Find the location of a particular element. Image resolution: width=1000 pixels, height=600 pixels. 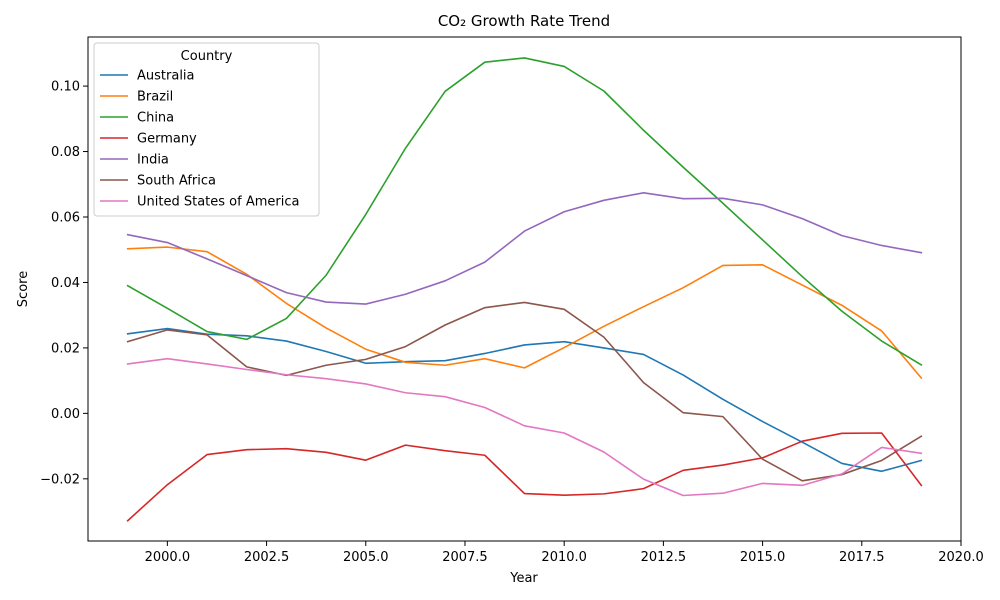

legend-entry-label: Australia is located at coordinates (166, 76).